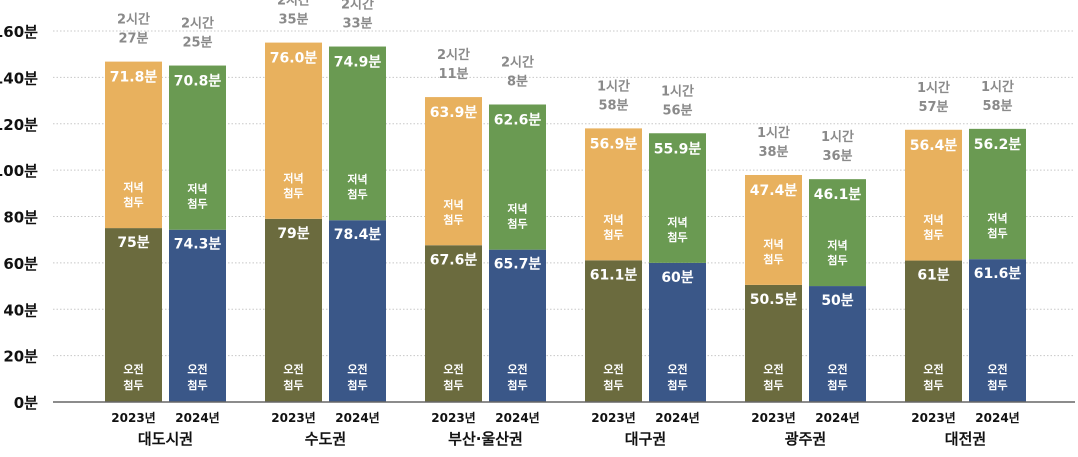 This screenshot has width=1078, height=457. I want to click on evening-value-label: 47.4분, so click(774, 191).